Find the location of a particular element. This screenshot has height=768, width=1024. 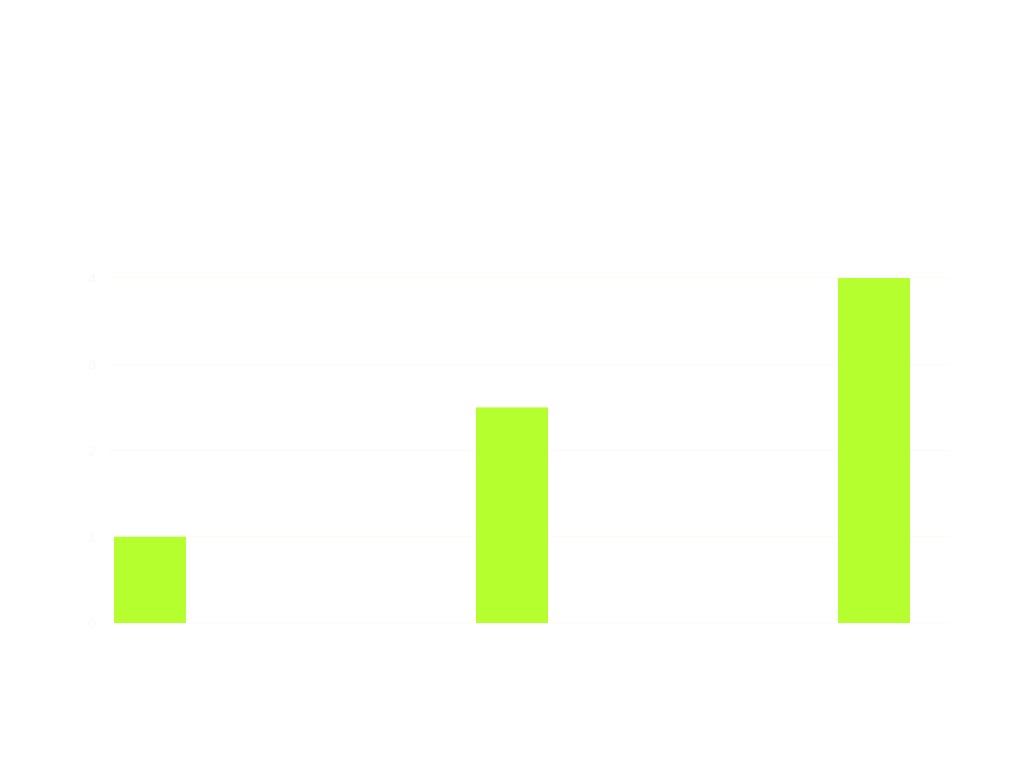

y-tick-label: 3 is located at coordinates (92, 364).